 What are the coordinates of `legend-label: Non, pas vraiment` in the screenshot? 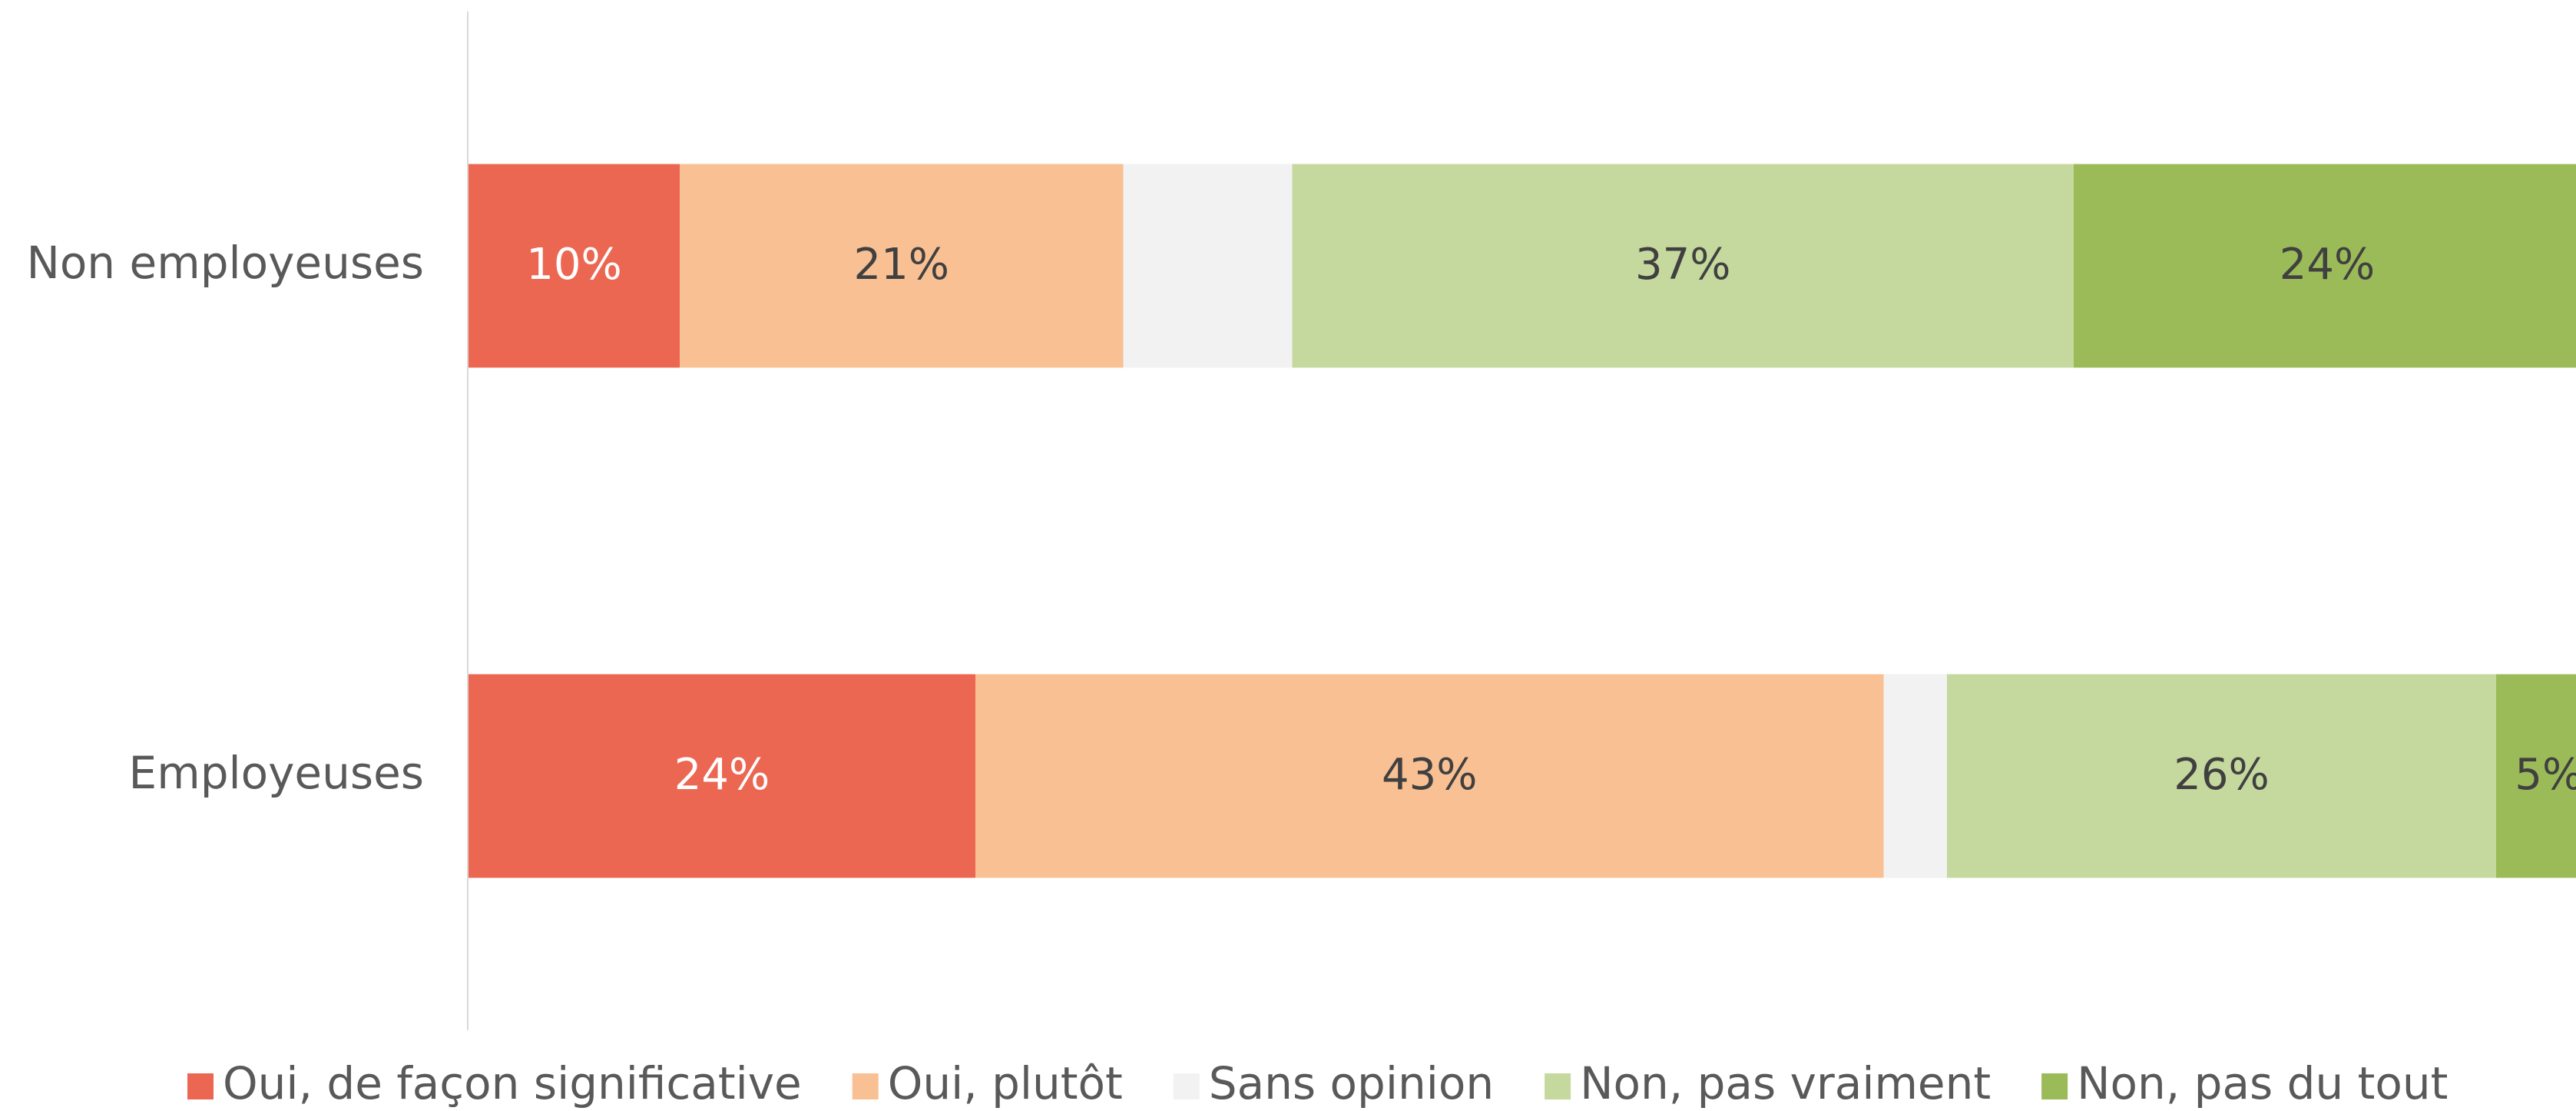 It's located at (1785, 1083).